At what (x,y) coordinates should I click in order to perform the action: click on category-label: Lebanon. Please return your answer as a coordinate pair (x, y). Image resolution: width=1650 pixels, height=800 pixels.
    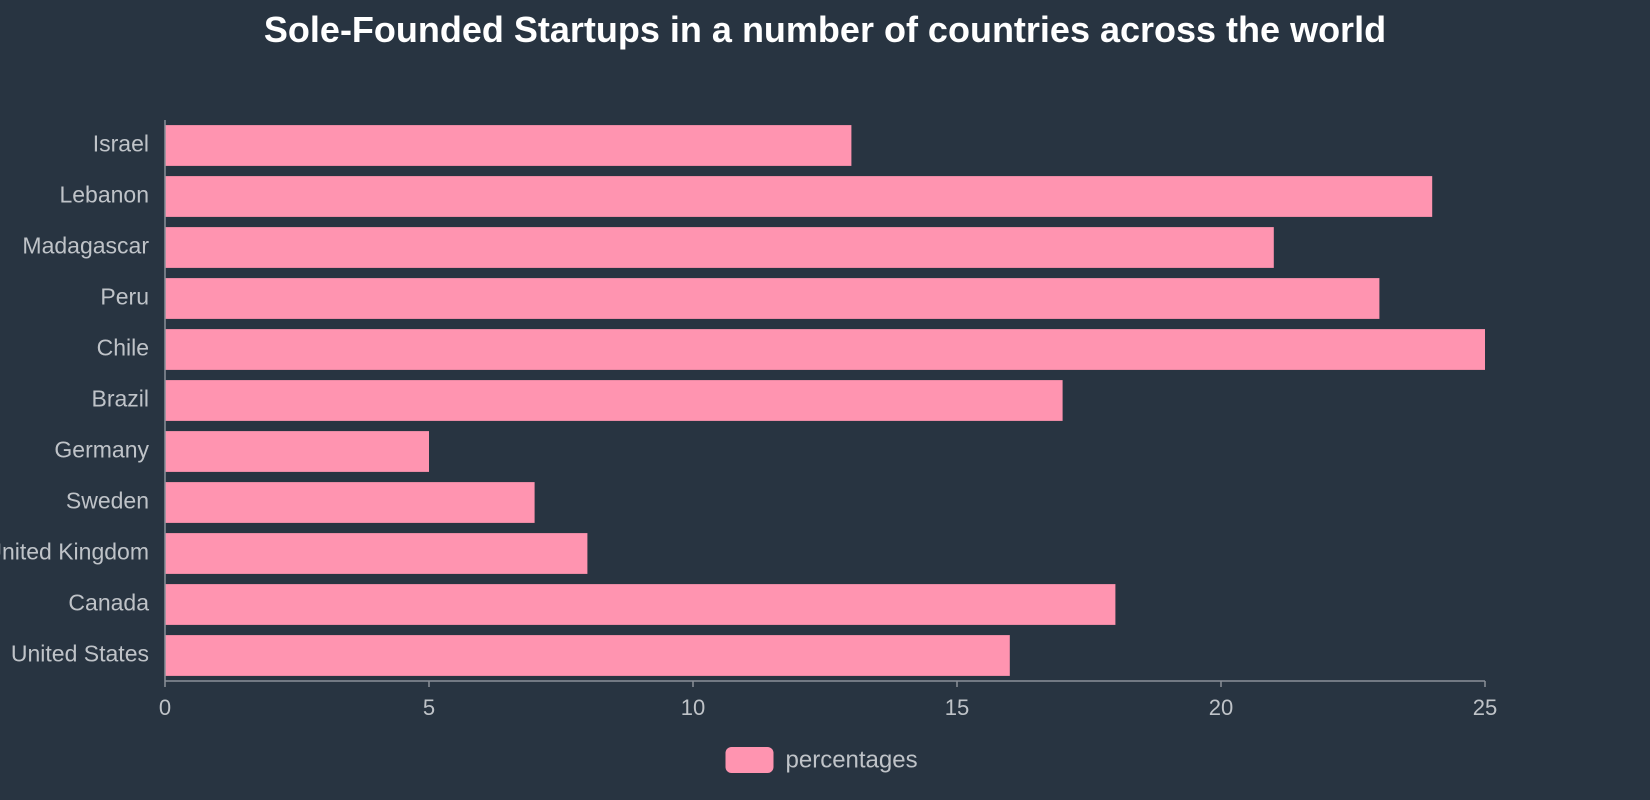
    Looking at the image, I should click on (104, 195).